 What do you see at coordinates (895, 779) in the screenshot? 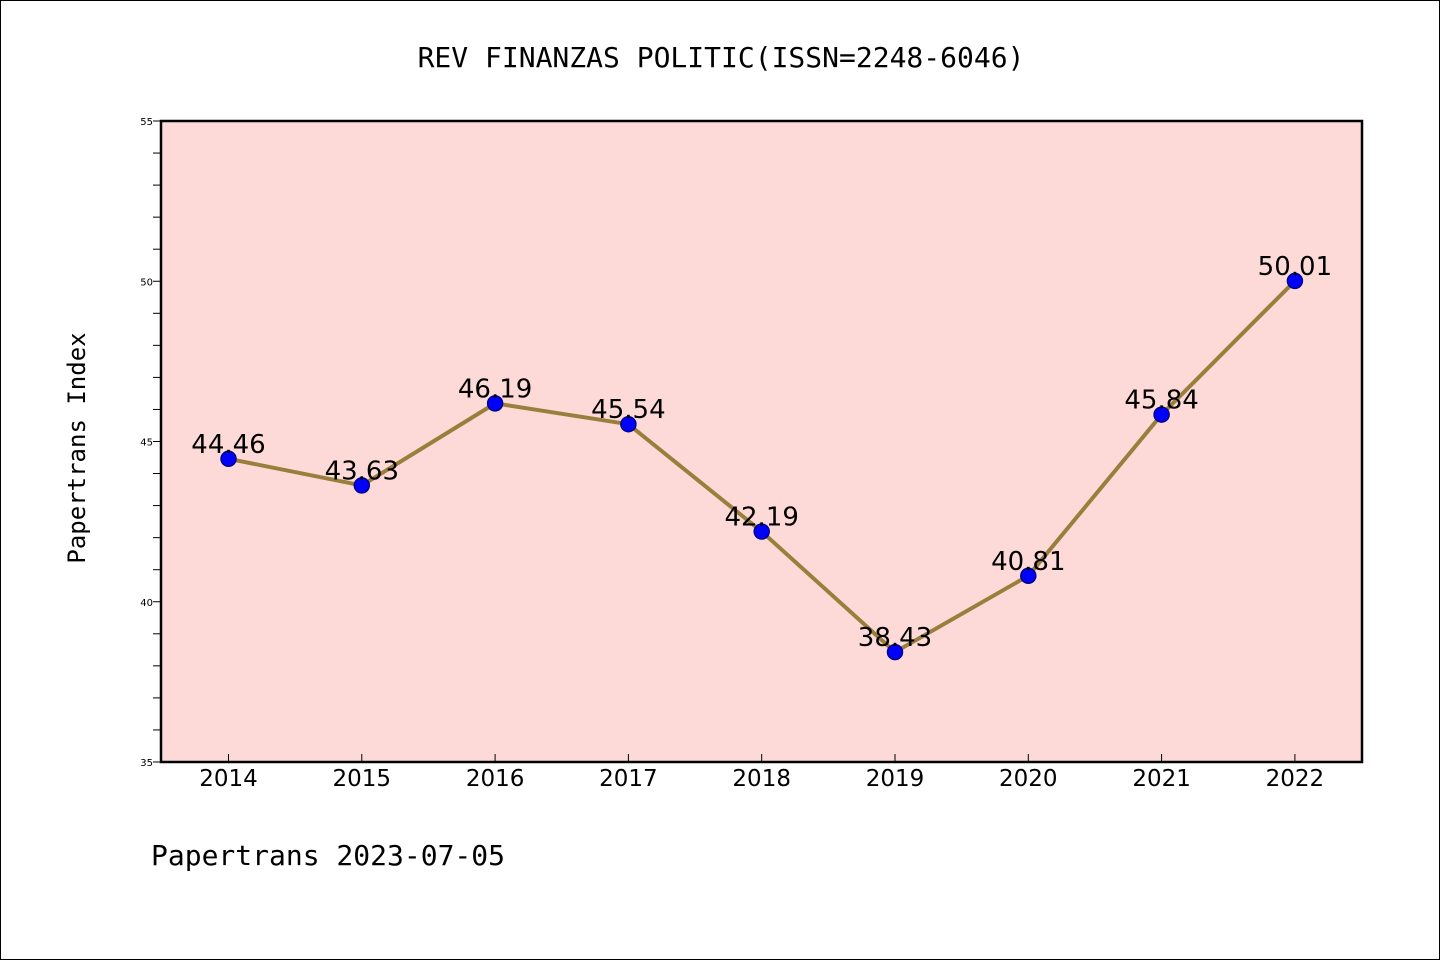
I see `x-tick-label: 2019` at bounding box center [895, 779].